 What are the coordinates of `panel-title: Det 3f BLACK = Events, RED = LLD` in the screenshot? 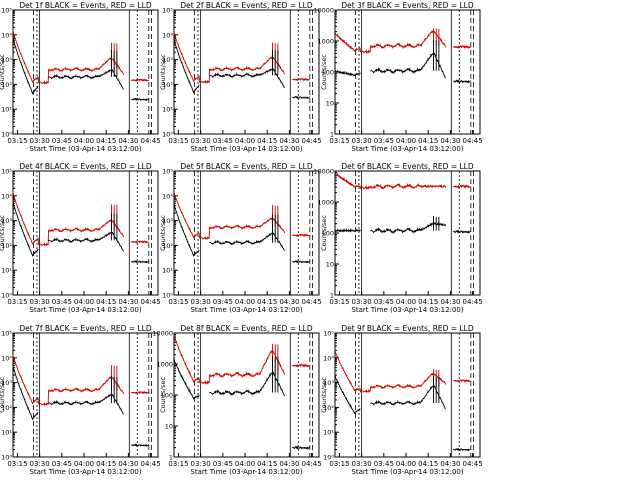 It's located at (407, 5).